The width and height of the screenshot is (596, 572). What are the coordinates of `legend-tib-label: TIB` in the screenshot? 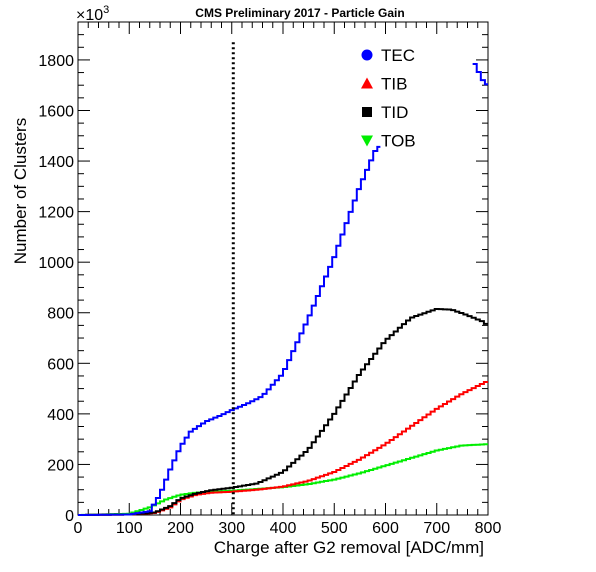 It's located at (394, 84).